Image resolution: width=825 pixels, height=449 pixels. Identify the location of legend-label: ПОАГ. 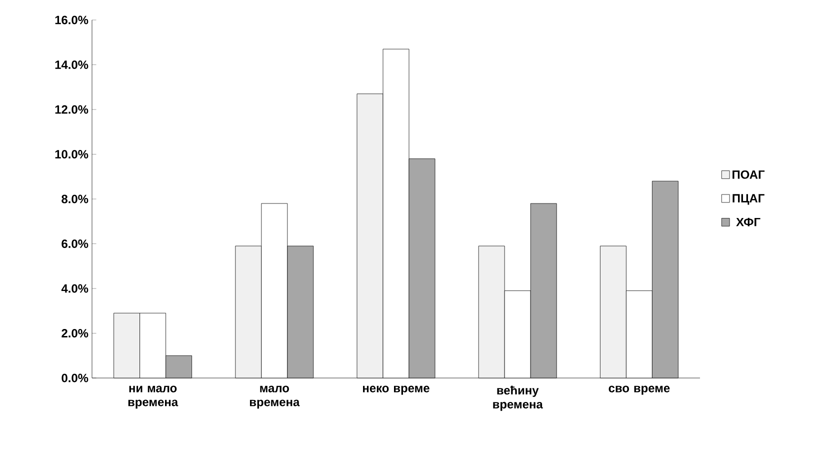
(748, 174).